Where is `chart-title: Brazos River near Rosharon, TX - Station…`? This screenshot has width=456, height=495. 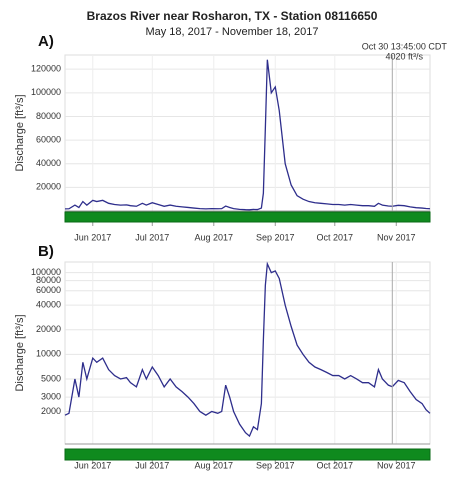
chart-title: Brazos River near Rosharon, TX - Station… is located at coordinates (232, 16).